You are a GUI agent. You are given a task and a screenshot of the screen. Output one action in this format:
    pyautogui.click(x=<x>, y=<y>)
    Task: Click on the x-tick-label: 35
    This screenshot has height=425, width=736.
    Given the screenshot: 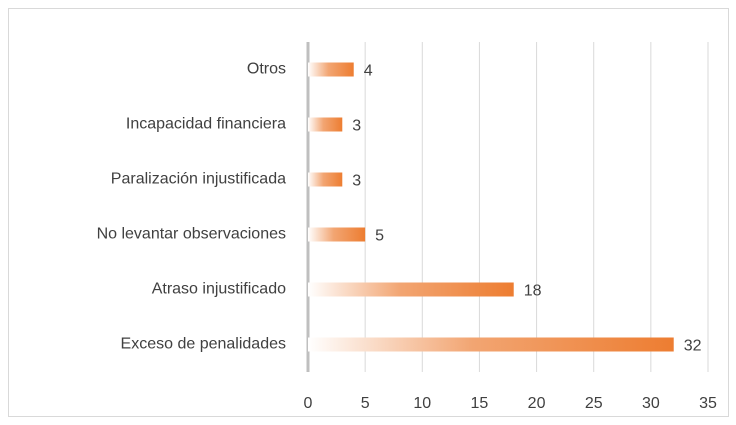 What is the action you would take?
    pyautogui.click(x=708, y=403)
    